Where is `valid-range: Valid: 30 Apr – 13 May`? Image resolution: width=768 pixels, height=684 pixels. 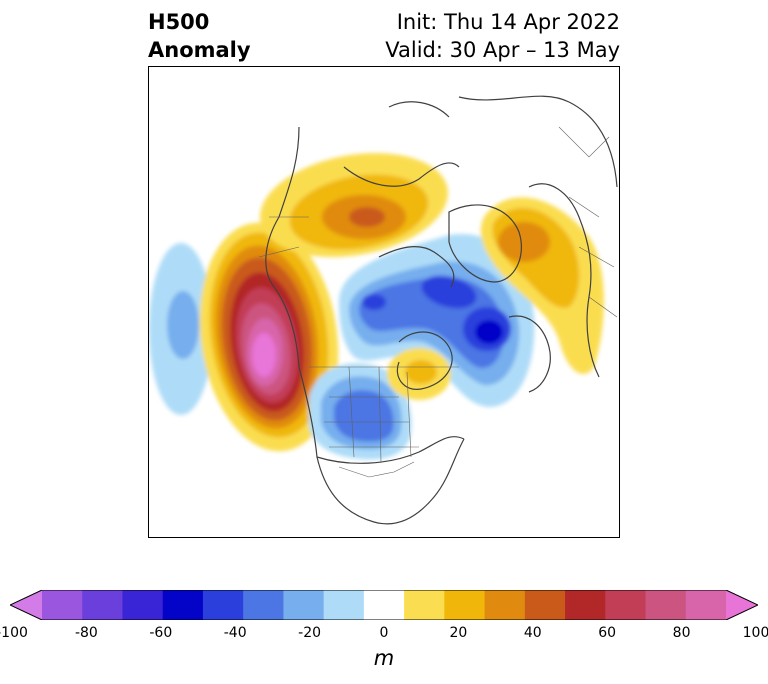
valid-range: Valid: 30 Apr – 13 May is located at coordinates (502, 50).